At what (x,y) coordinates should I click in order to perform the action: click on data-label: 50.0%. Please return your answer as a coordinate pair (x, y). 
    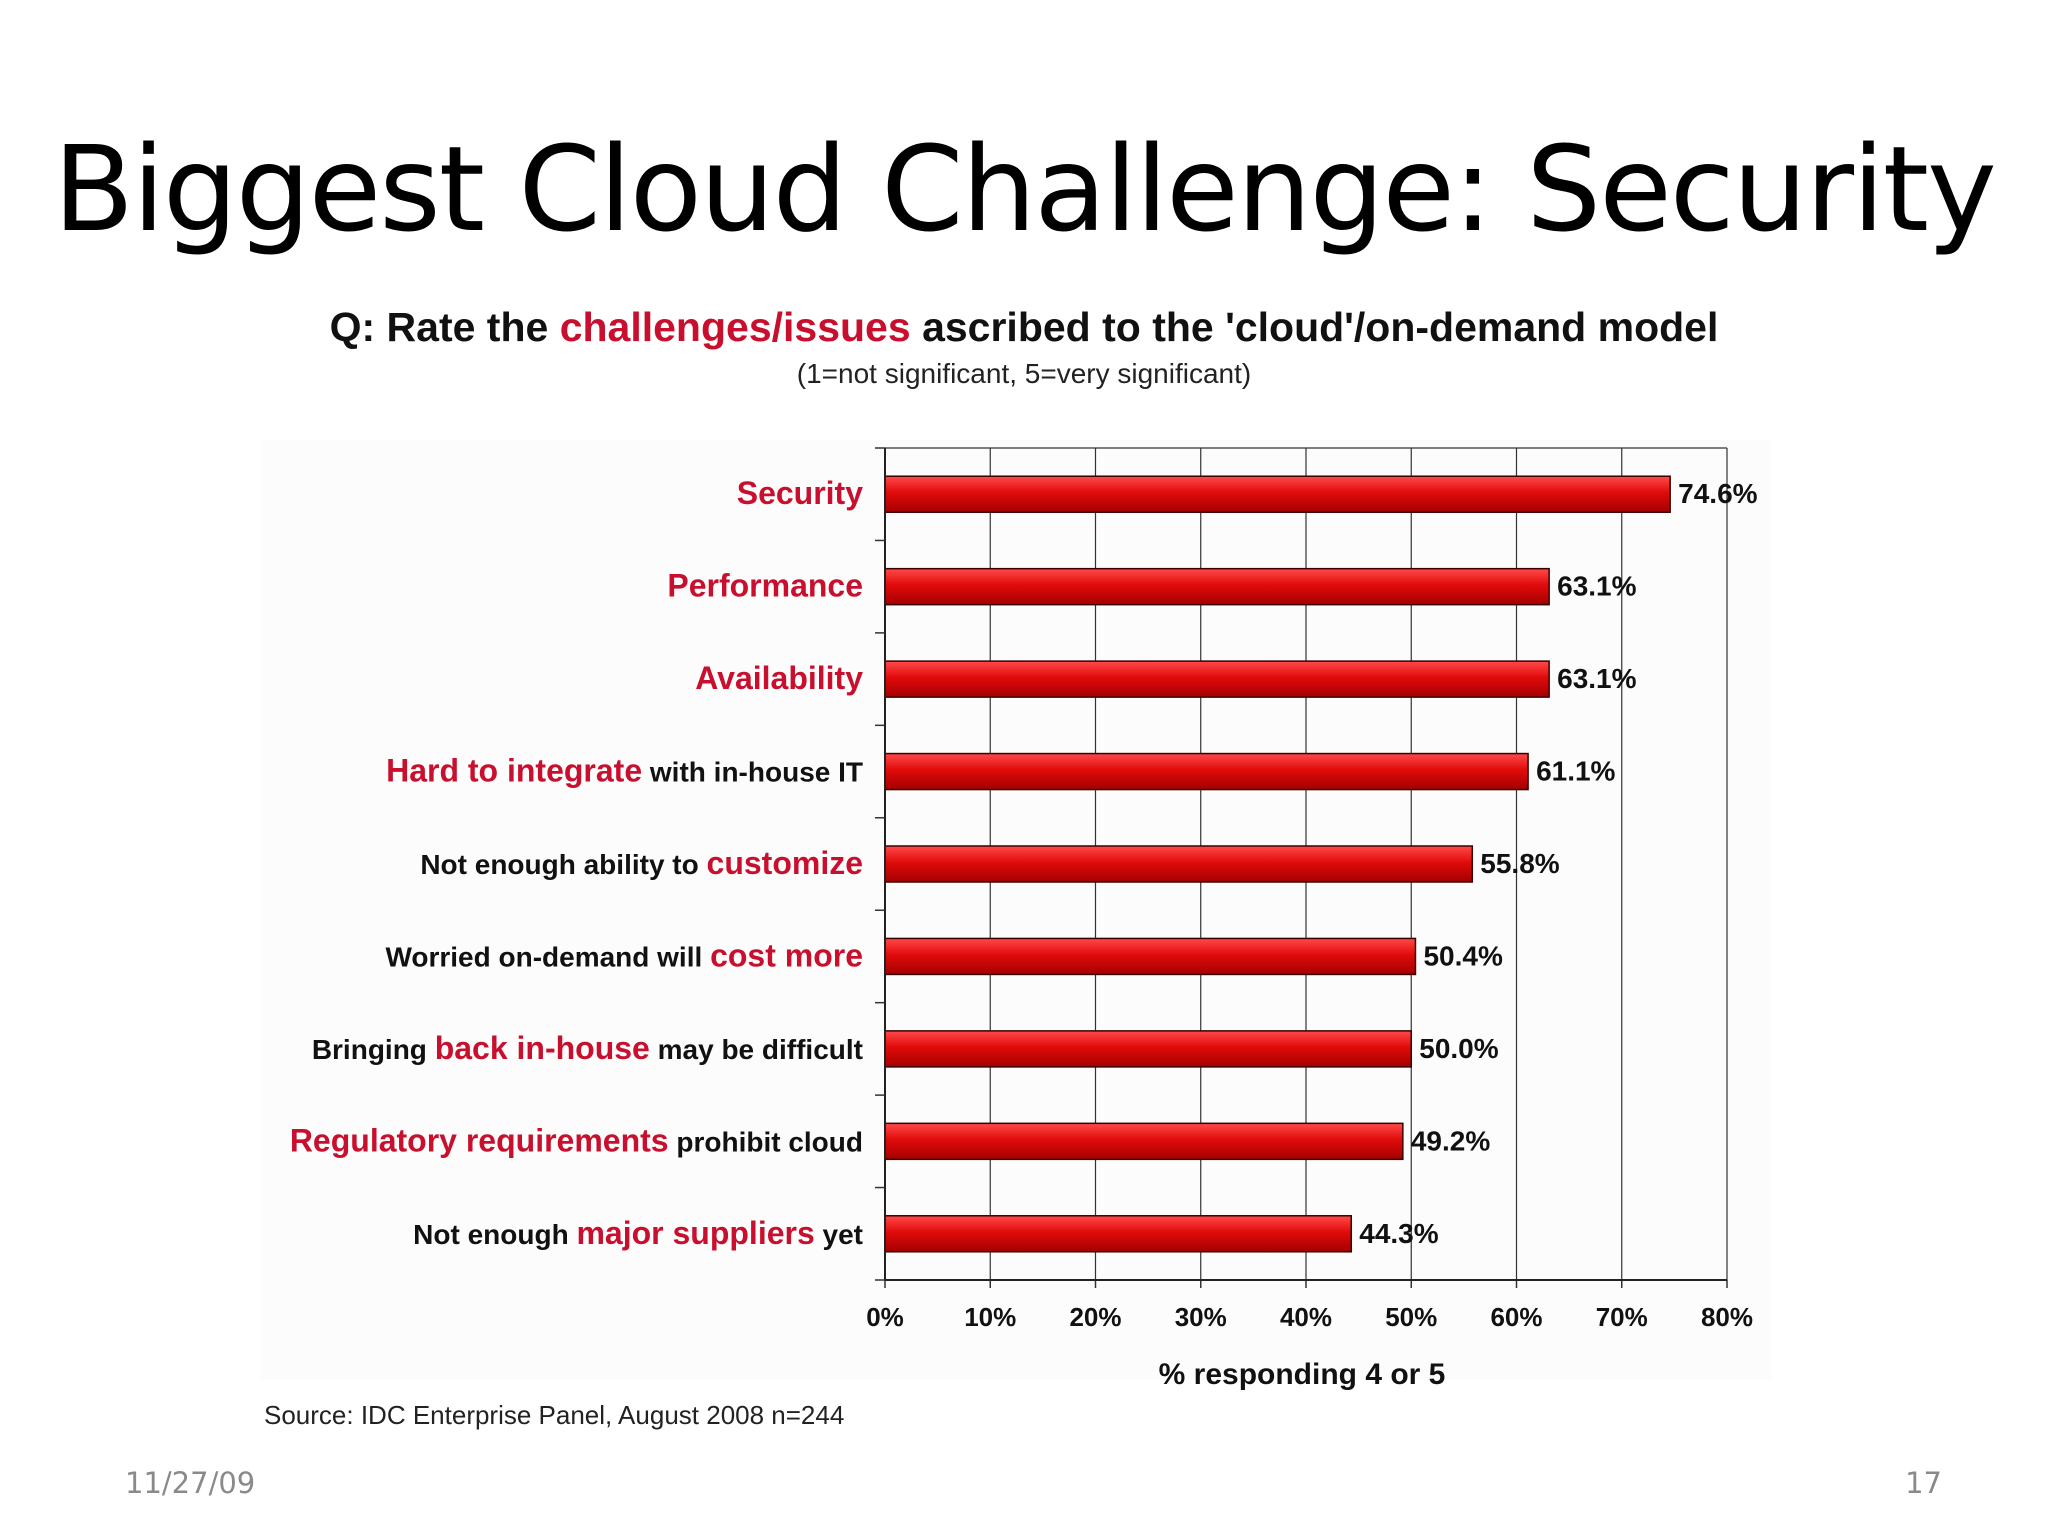
    Looking at the image, I should click on (1458, 1048).